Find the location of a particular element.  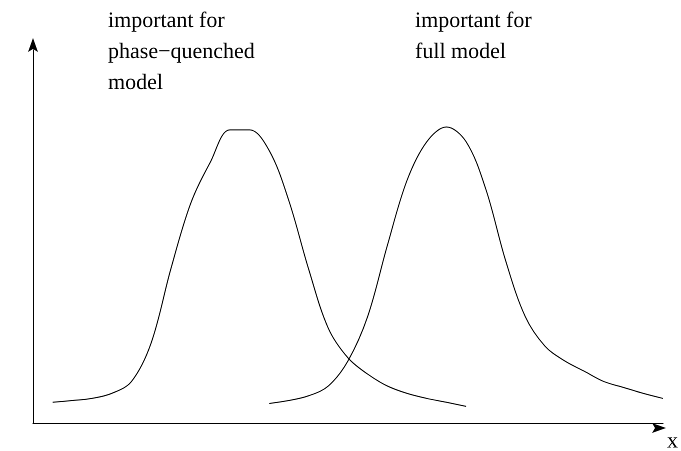

x-axis-title: x is located at coordinates (672, 439).